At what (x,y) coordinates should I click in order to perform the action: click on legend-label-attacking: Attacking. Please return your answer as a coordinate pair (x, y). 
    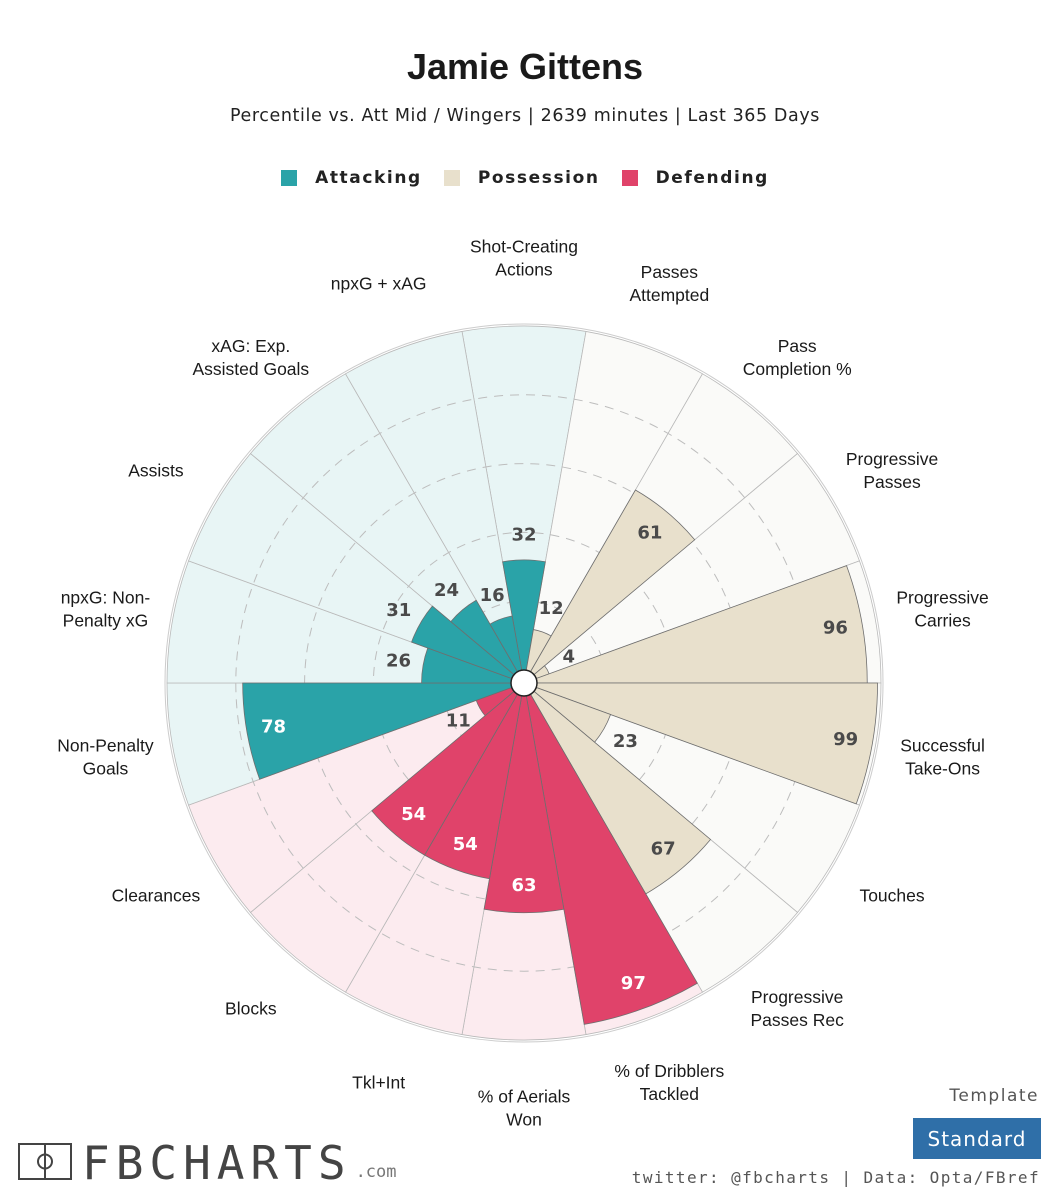
    Looking at the image, I should click on (368, 178).